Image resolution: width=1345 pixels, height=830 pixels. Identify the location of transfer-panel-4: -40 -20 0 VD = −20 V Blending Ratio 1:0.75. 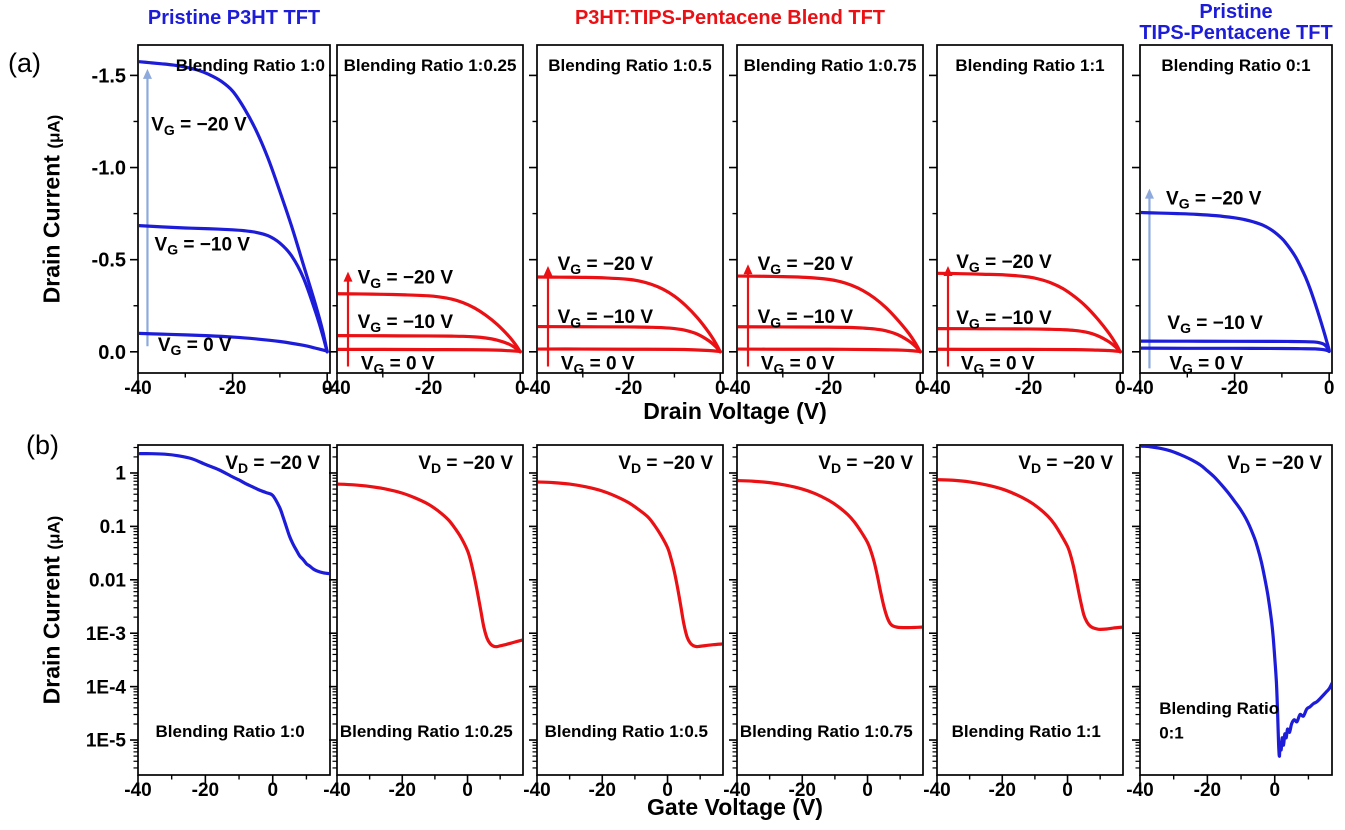
(823, 622).